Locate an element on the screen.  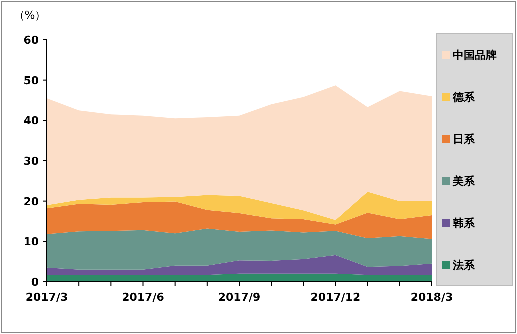
legend-label: 日系 is located at coordinates (464, 139).